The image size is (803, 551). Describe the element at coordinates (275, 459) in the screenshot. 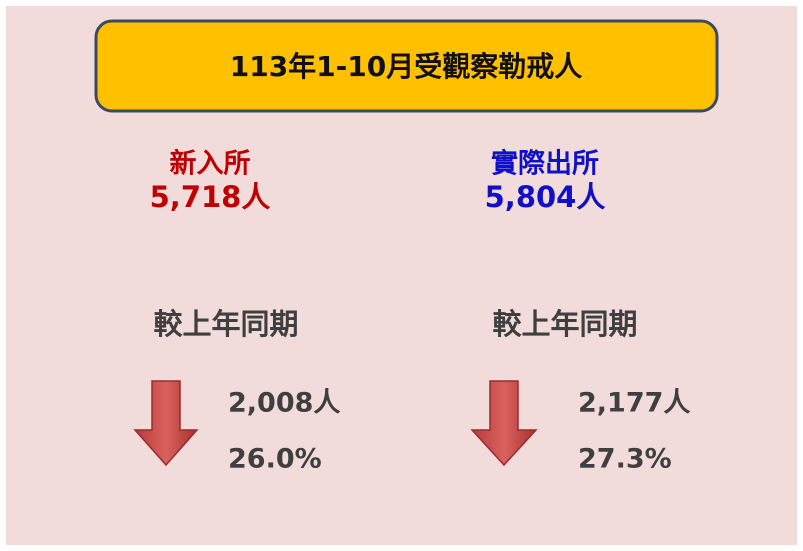

I see `change-percent: 26.0%` at that location.